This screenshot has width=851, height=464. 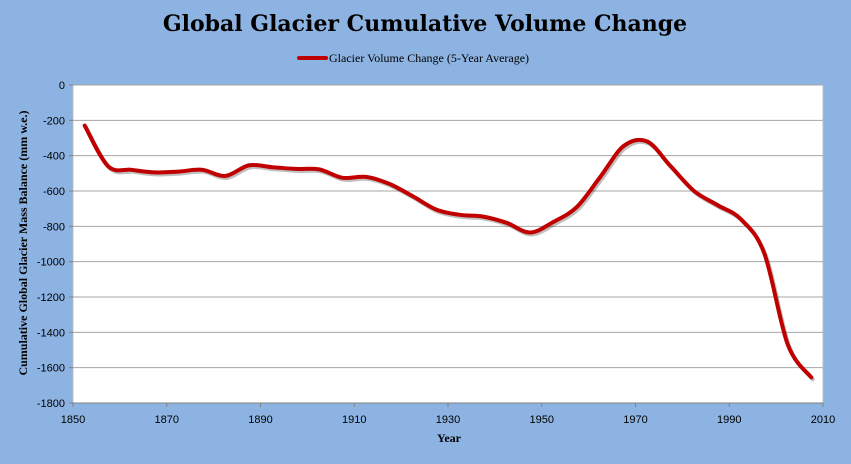 I want to click on y-tick-label: -400, so click(x=54, y=157).